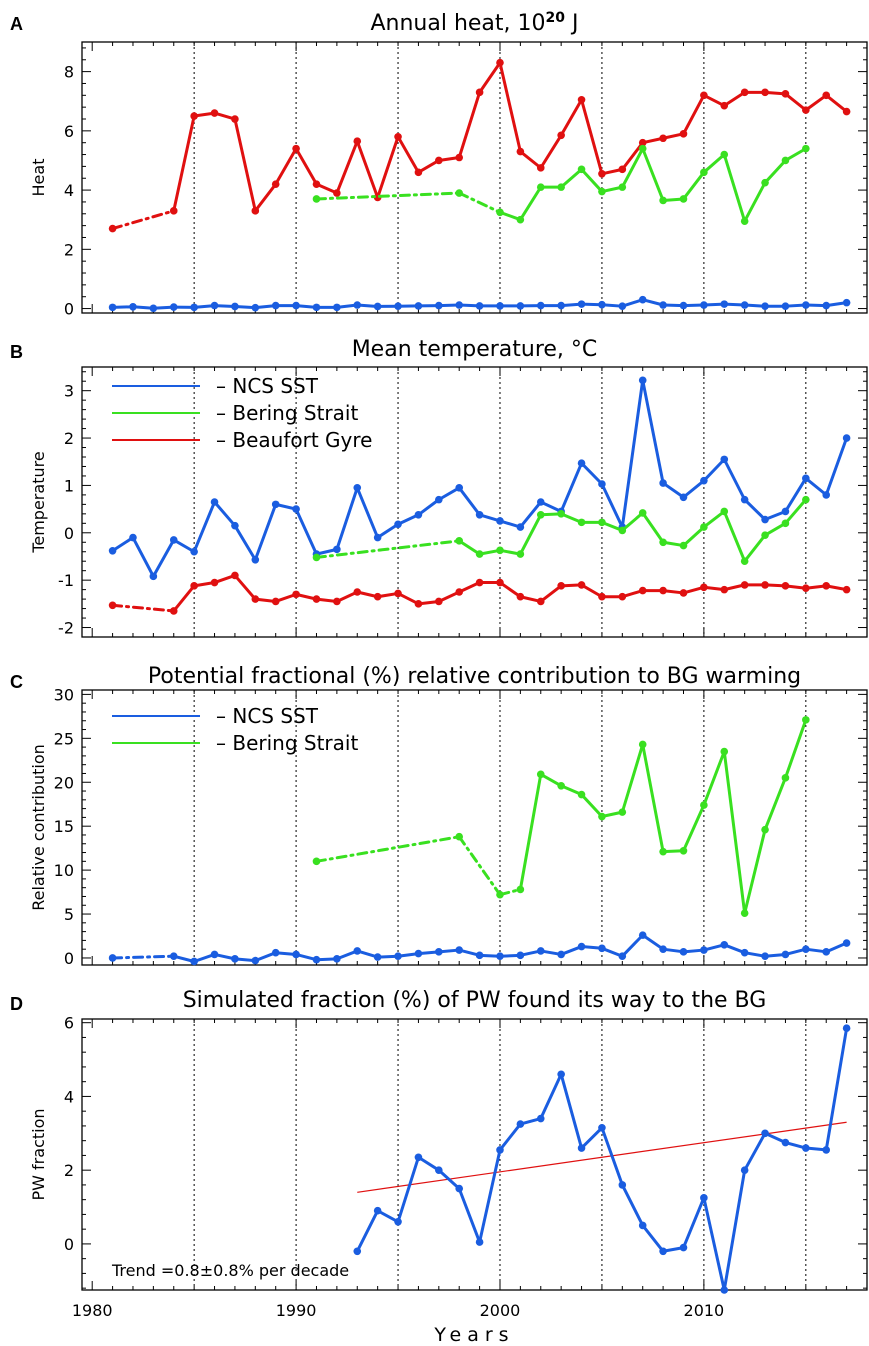  I want to click on y-tick-label: 15, so click(64, 826).